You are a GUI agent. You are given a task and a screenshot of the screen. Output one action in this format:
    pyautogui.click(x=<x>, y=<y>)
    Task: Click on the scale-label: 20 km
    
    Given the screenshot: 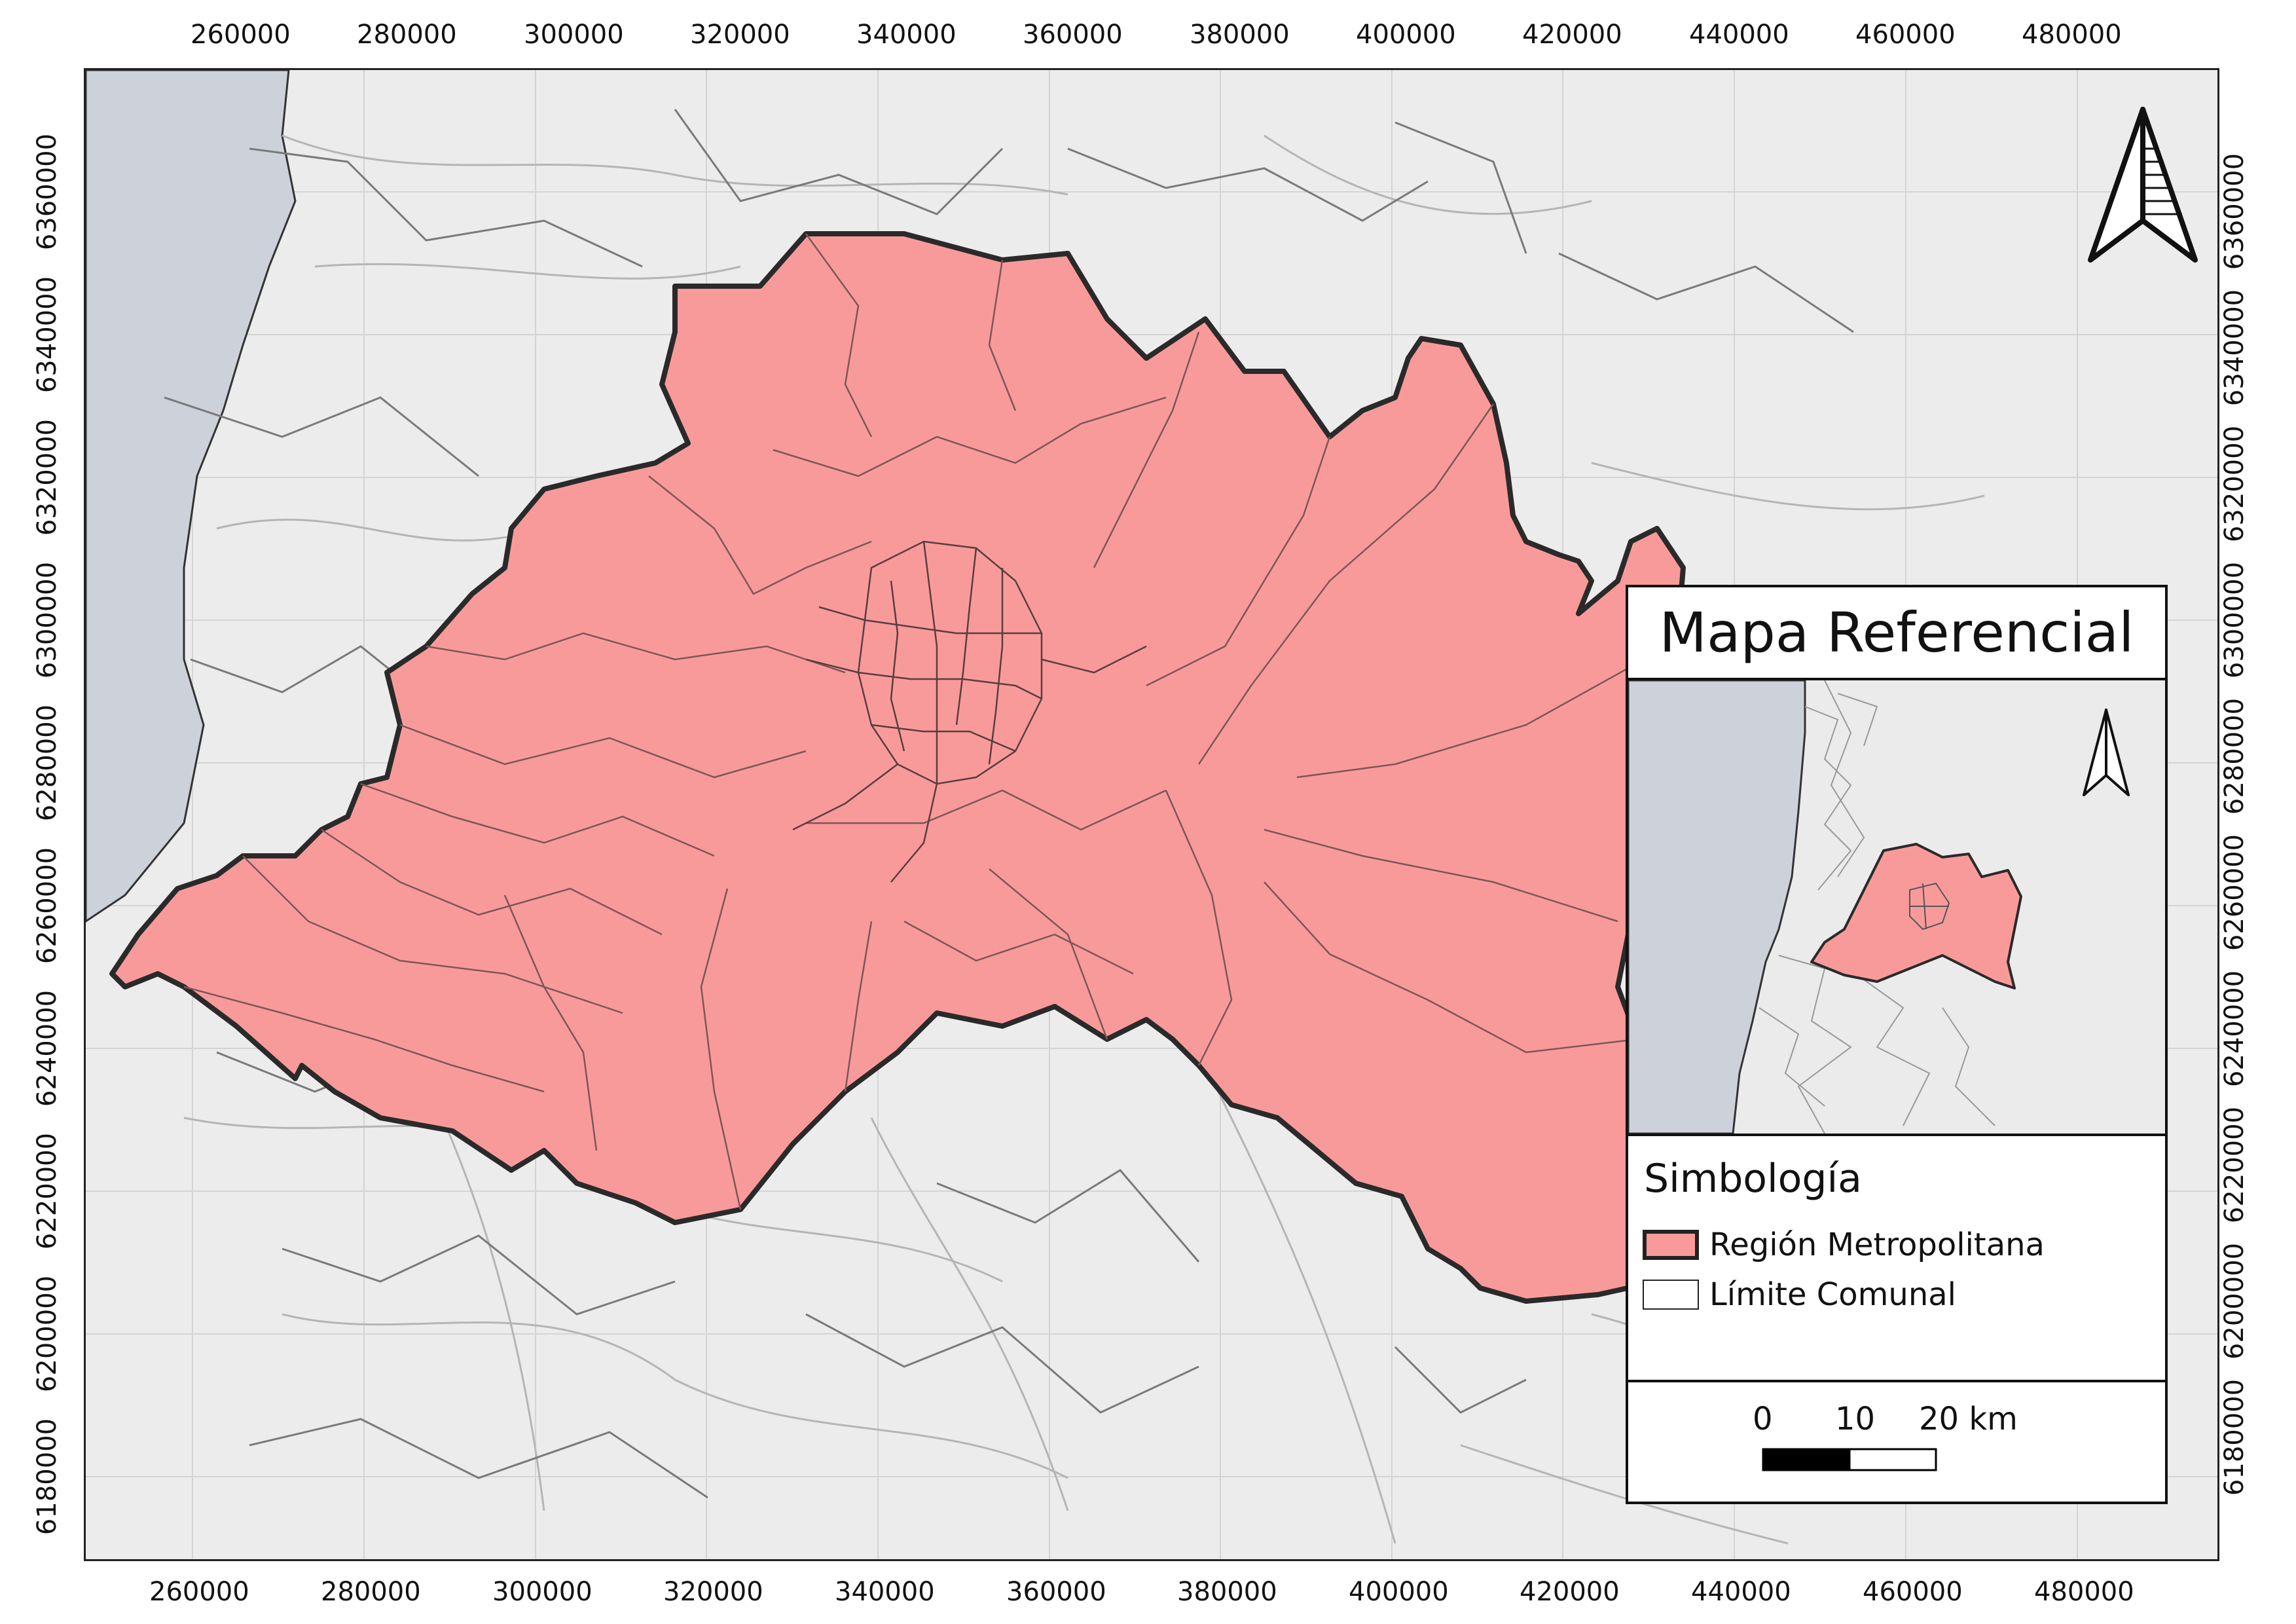 What is the action you would take?
    pyautogui.click(x=1968, y=1419)
    